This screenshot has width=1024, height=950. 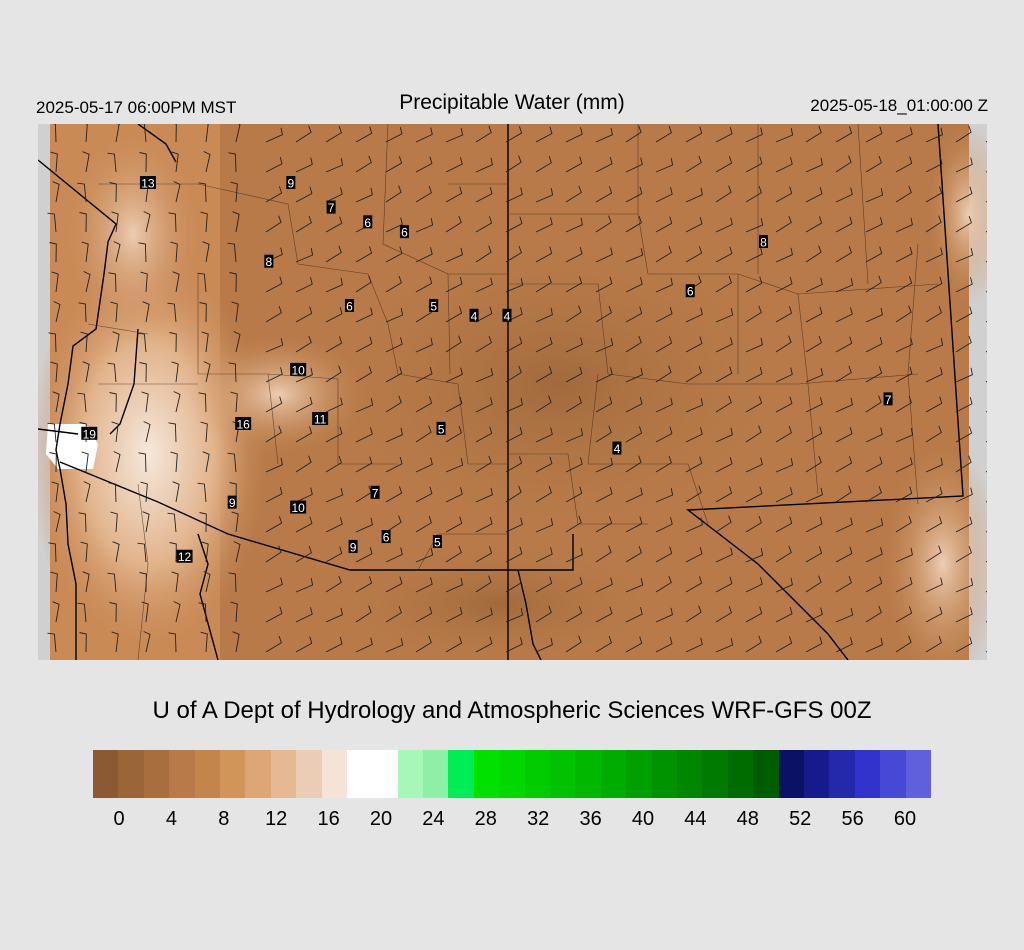 What do you see at coordinates (298, 508) in the screenshot?
I see `svg-text: 10` at bounding box center [298, 508].